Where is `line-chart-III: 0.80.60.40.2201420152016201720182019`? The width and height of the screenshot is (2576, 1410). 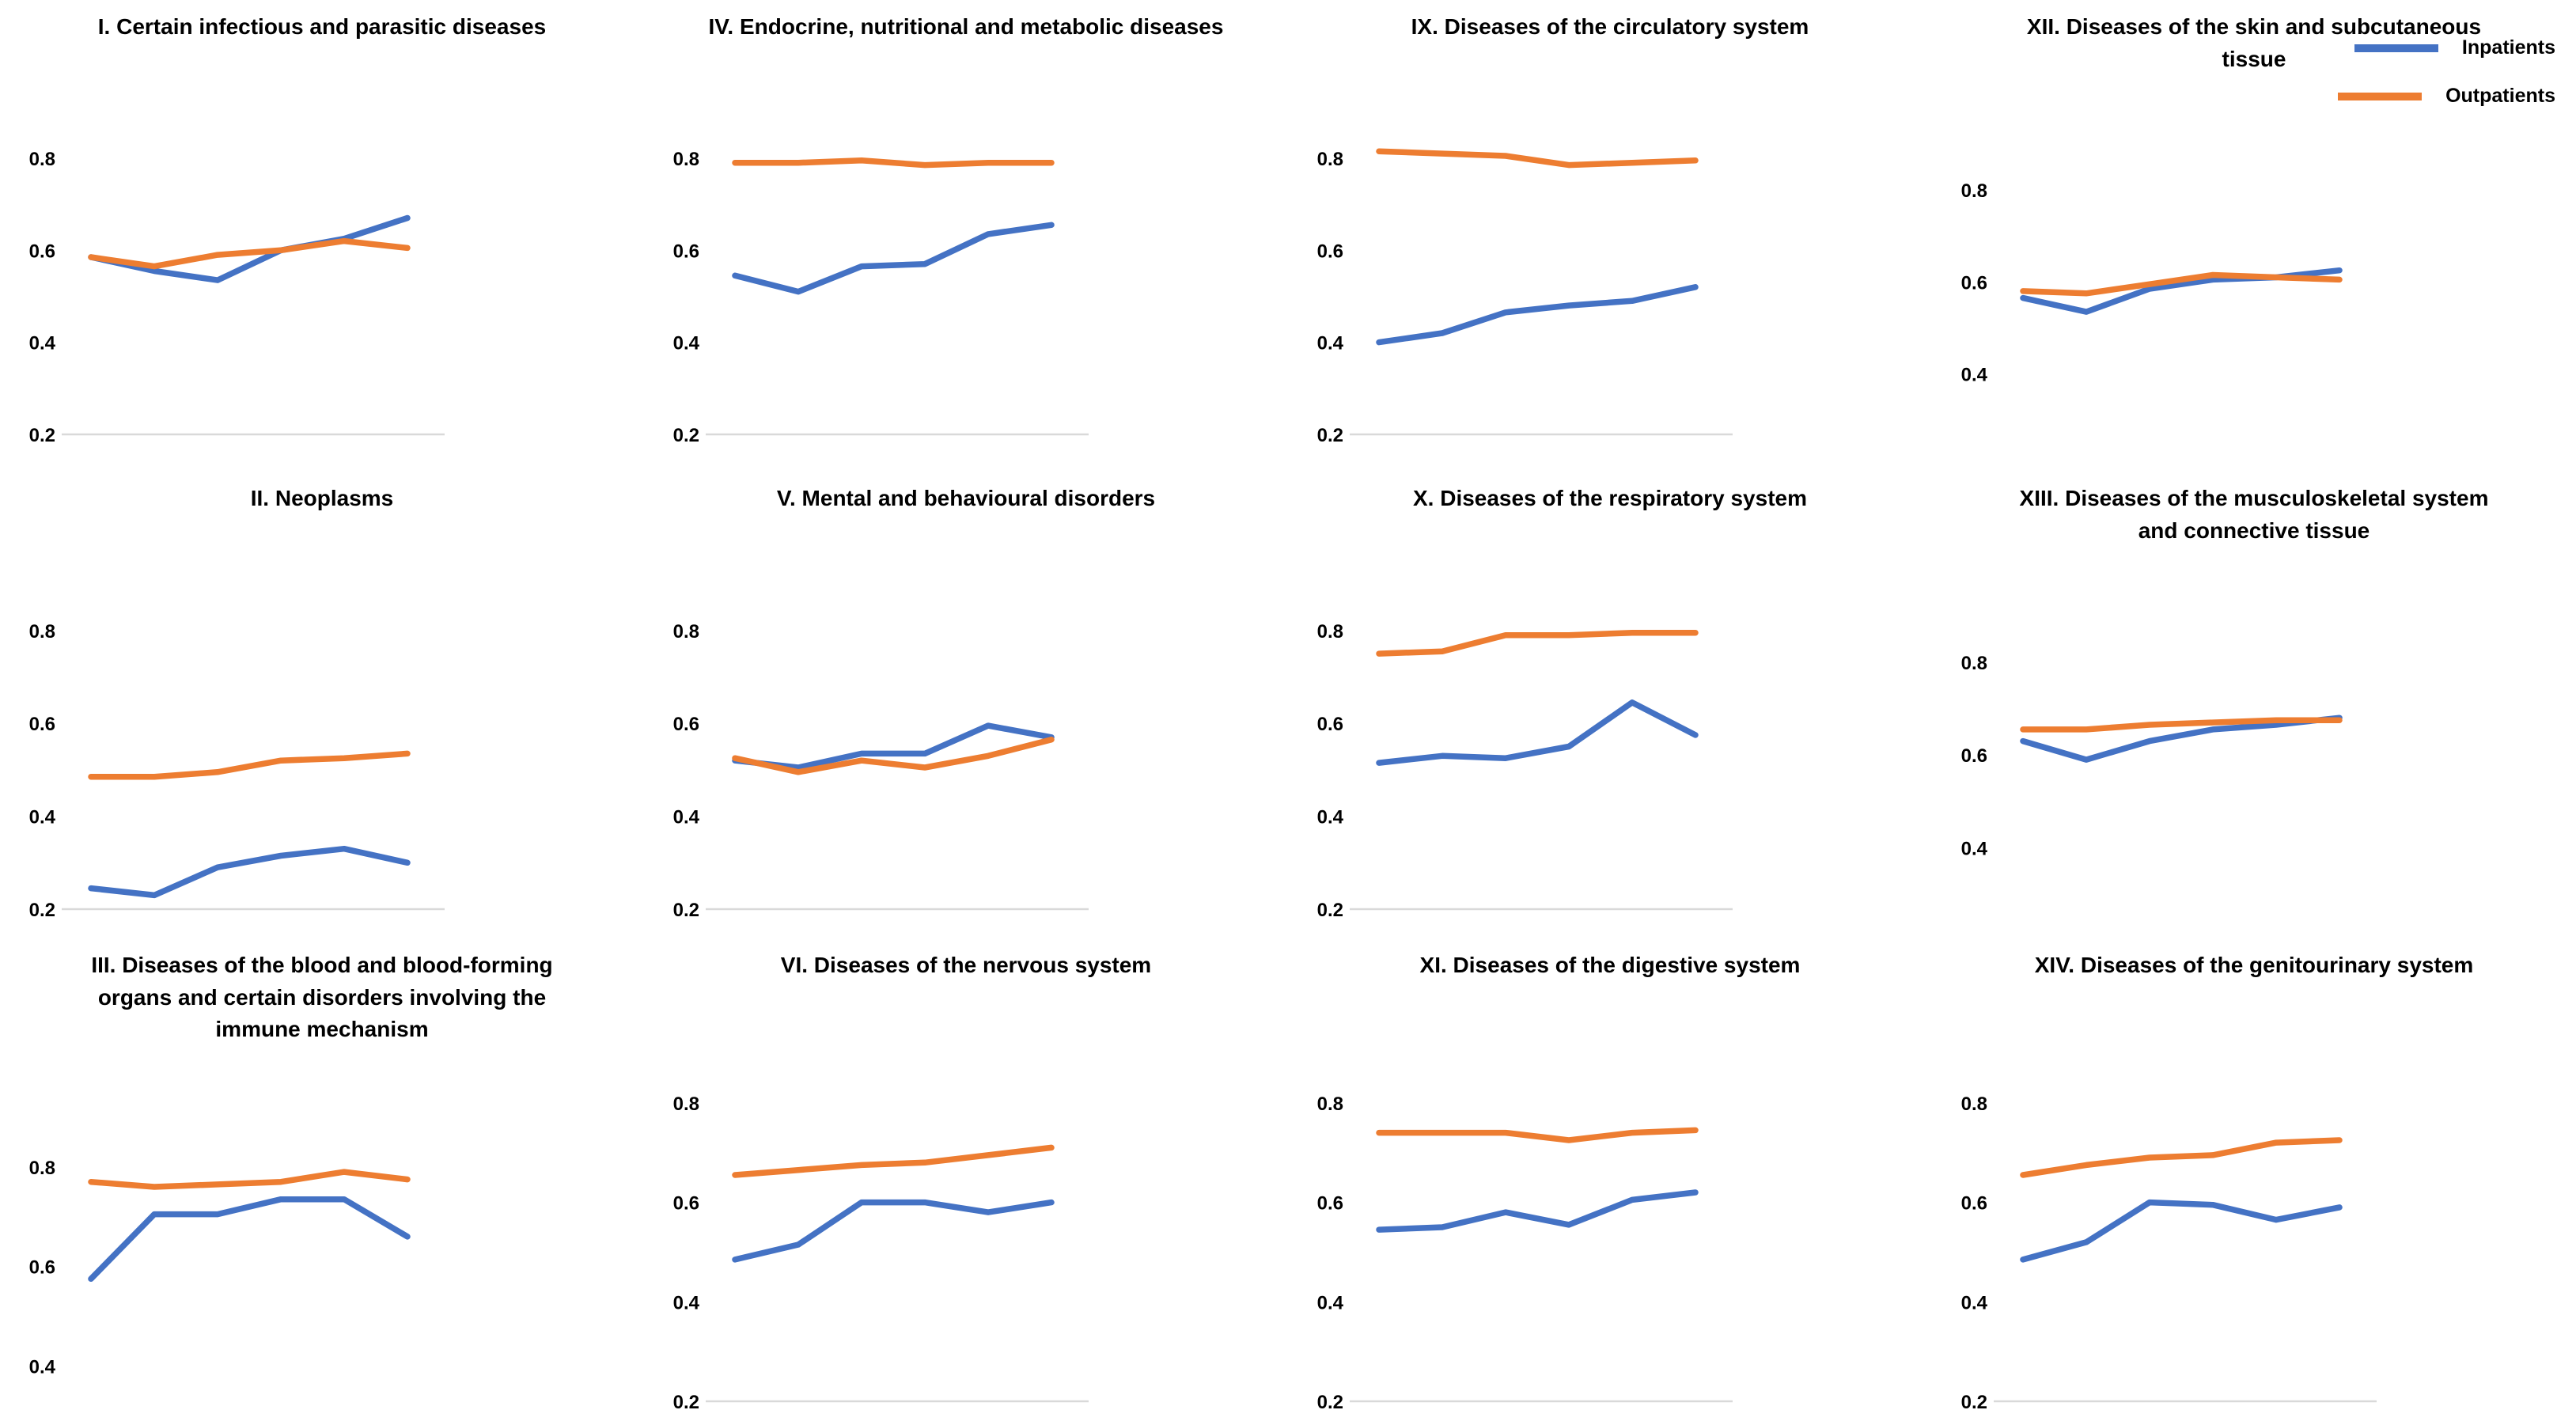 line-chart-III: 0.80.60.40.2201420152016201720182019 is located at coordinates (220, 1268).